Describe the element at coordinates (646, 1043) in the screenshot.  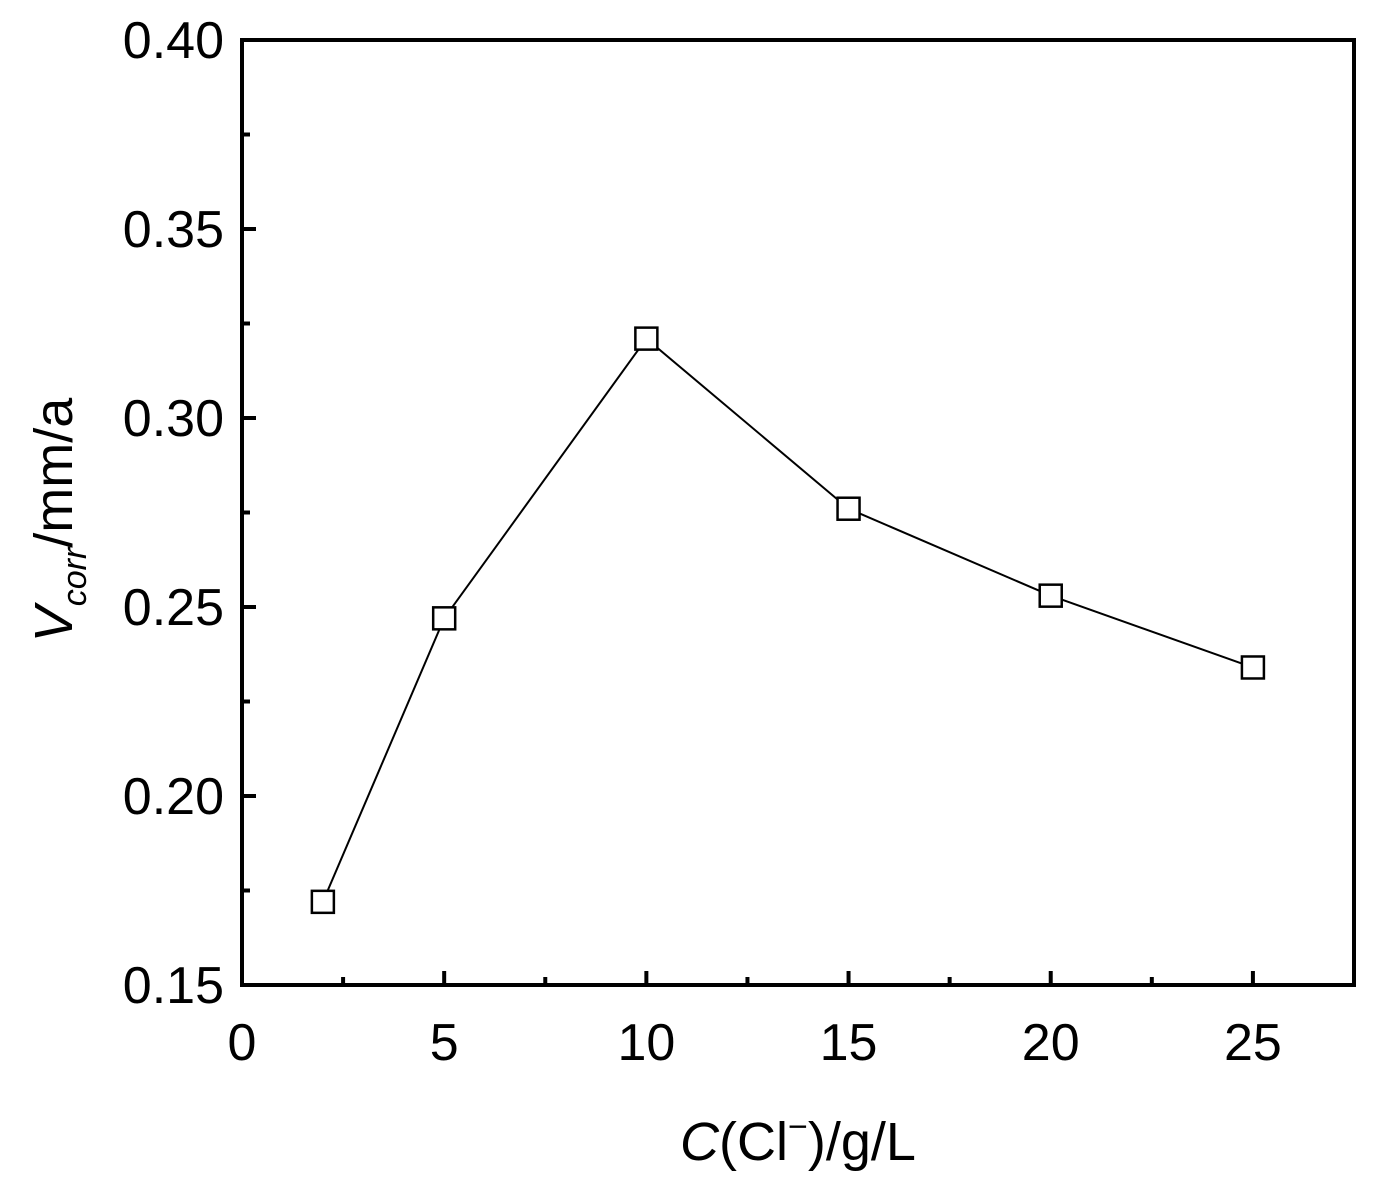
I see `x-tick-label: 10` at that location.